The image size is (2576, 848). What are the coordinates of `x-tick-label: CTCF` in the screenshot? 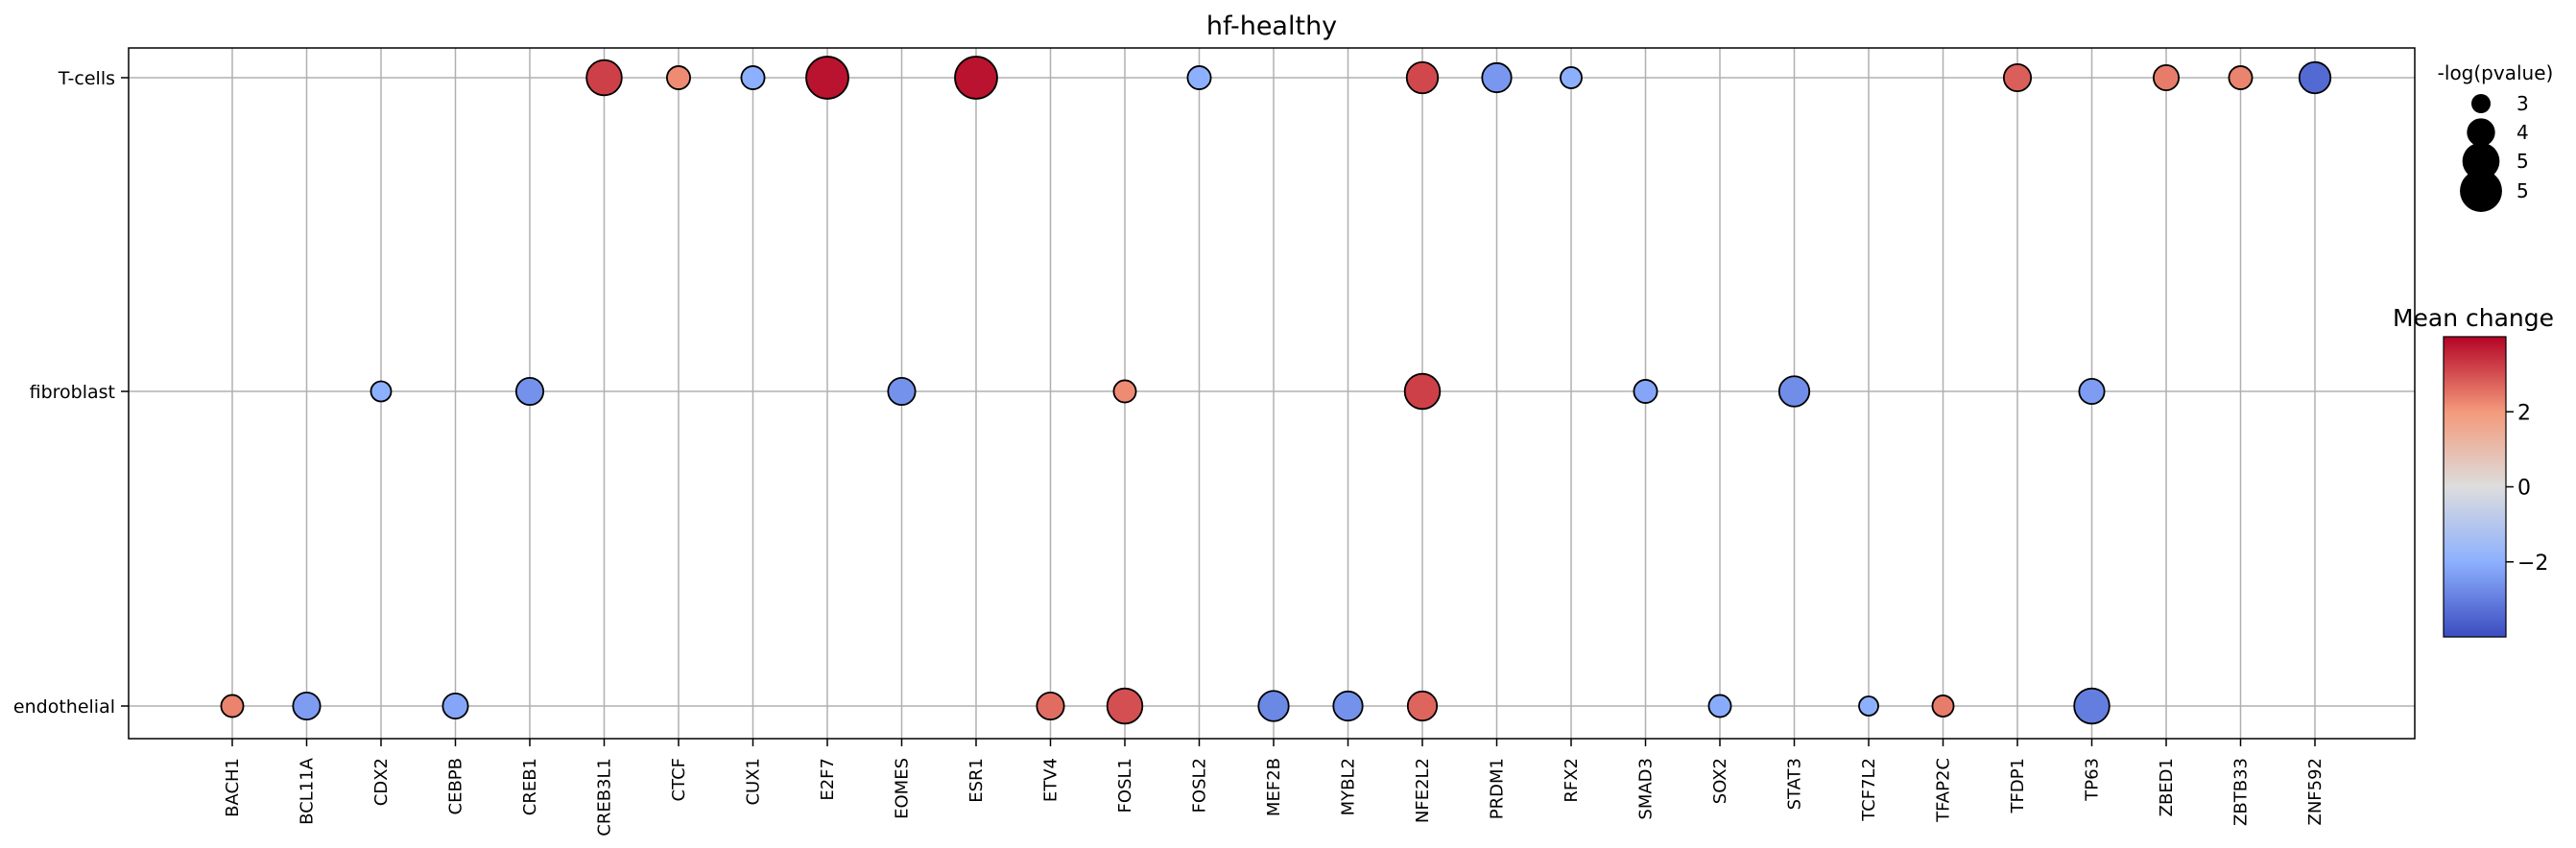 It's located at (679, 779).